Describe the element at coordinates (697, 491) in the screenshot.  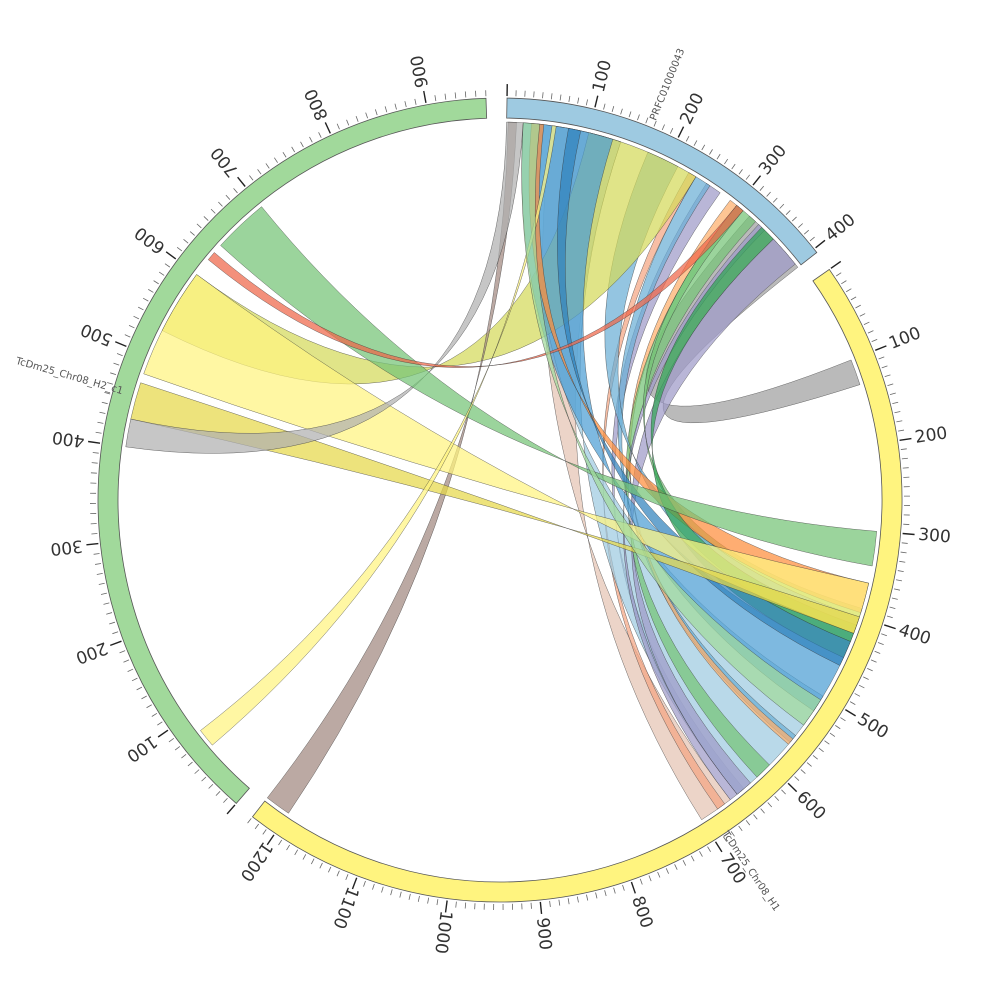
I see `link-ribbon-prfc-h1` at that location.